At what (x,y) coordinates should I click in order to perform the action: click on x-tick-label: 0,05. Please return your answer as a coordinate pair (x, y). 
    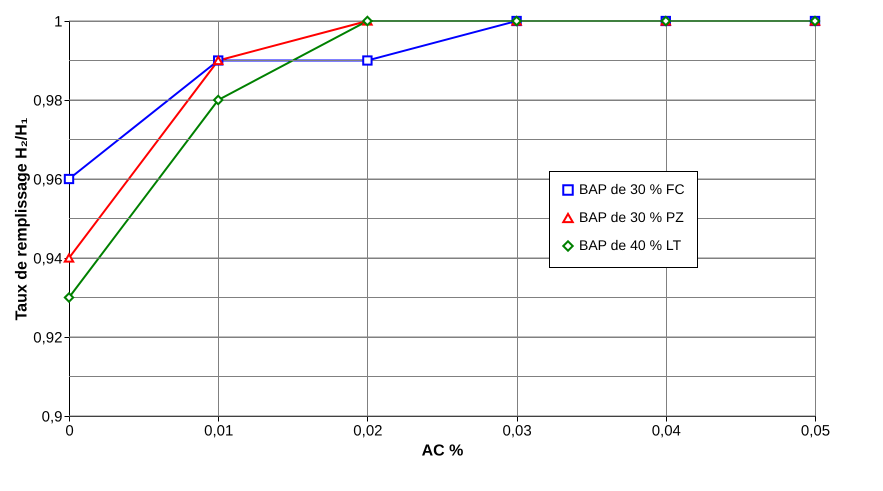
    Looking at the image, I should click on (815, 431).